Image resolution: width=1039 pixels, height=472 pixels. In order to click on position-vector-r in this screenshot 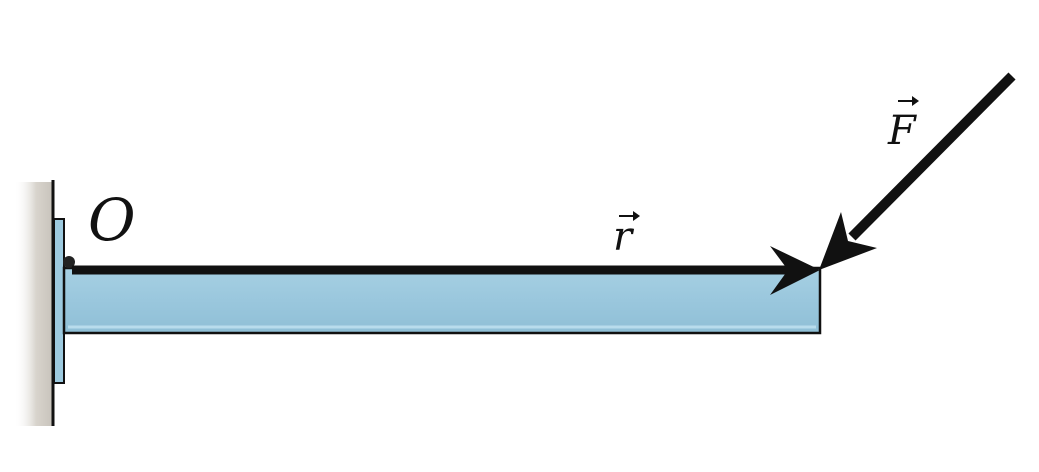, I will do `click(446, 270)`.